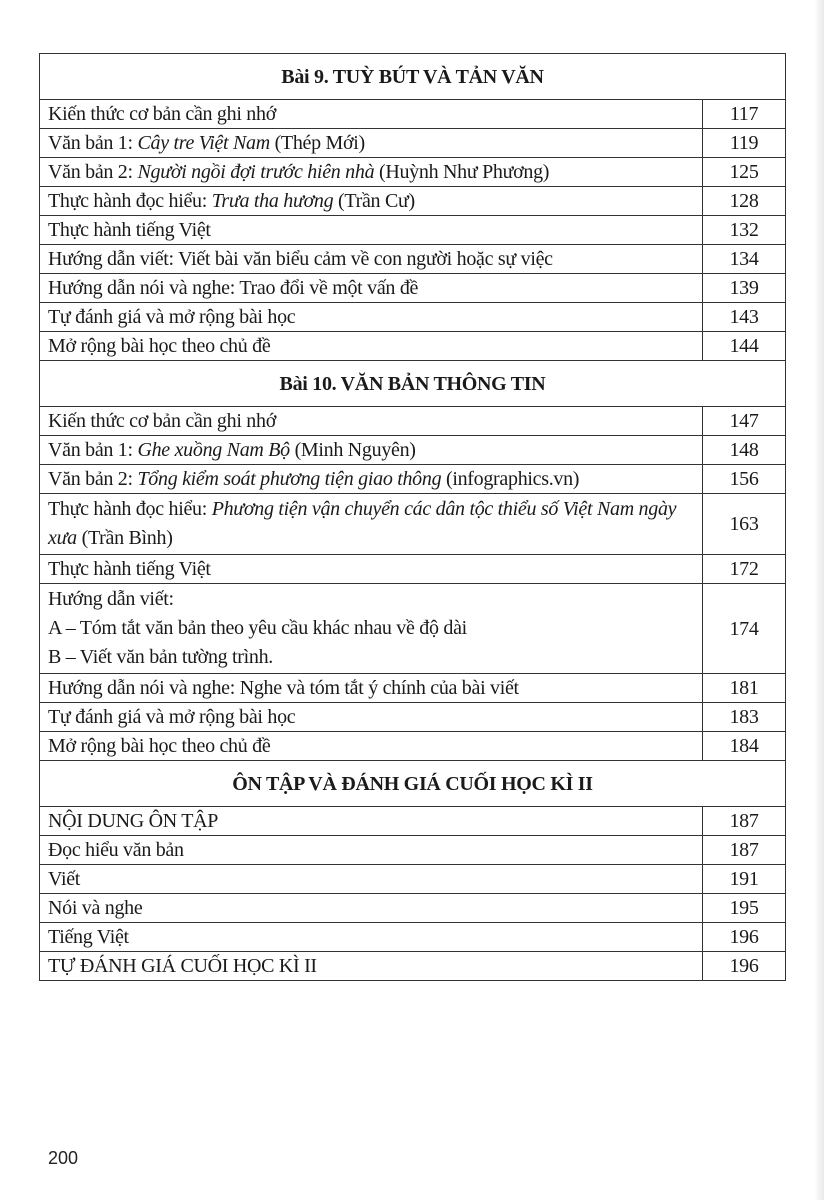  Describe the element at coordinates (272, 201) in the screenshot. I see `work-title: Trưa tha hương` at that location.